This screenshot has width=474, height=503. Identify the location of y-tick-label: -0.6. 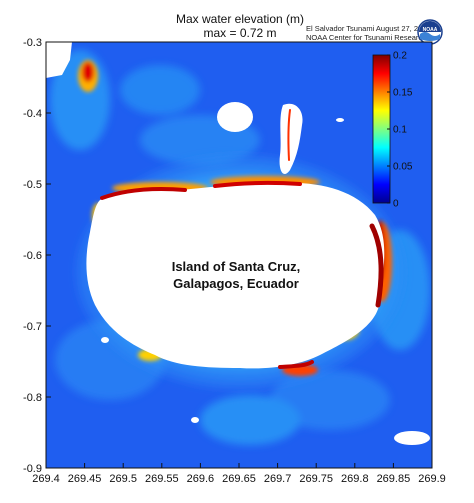
(32, 256).